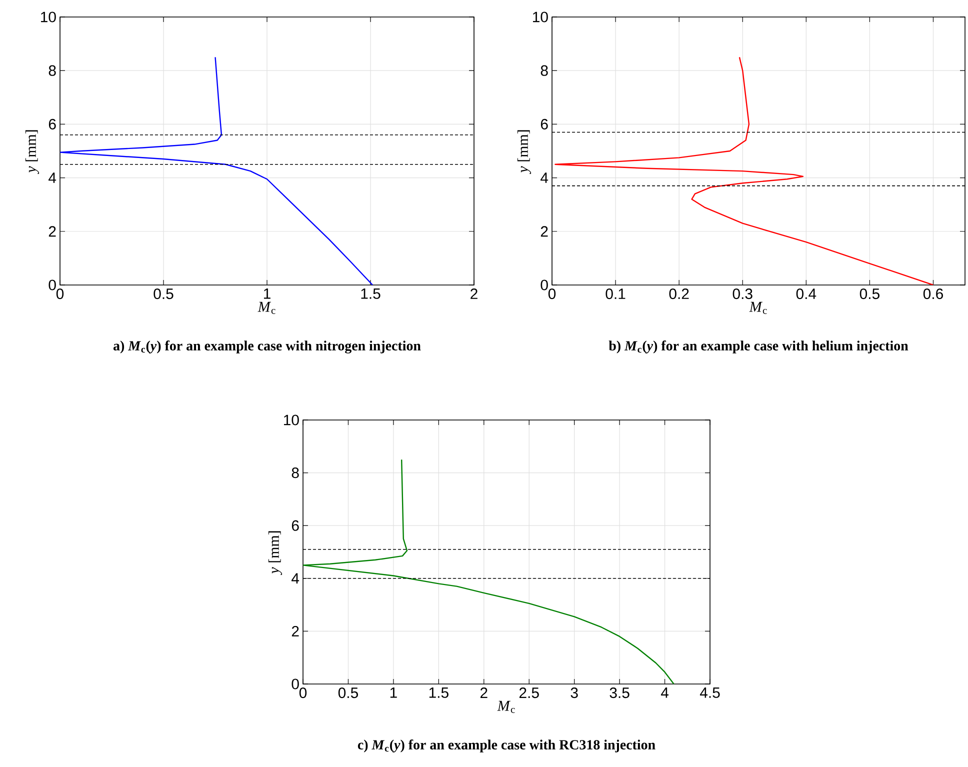 The height and width of the screenshot is (767, 968). What do you see at coordinates (744, 170) in the screenshot?
I see `line-series` at bounding box center [744, 170].